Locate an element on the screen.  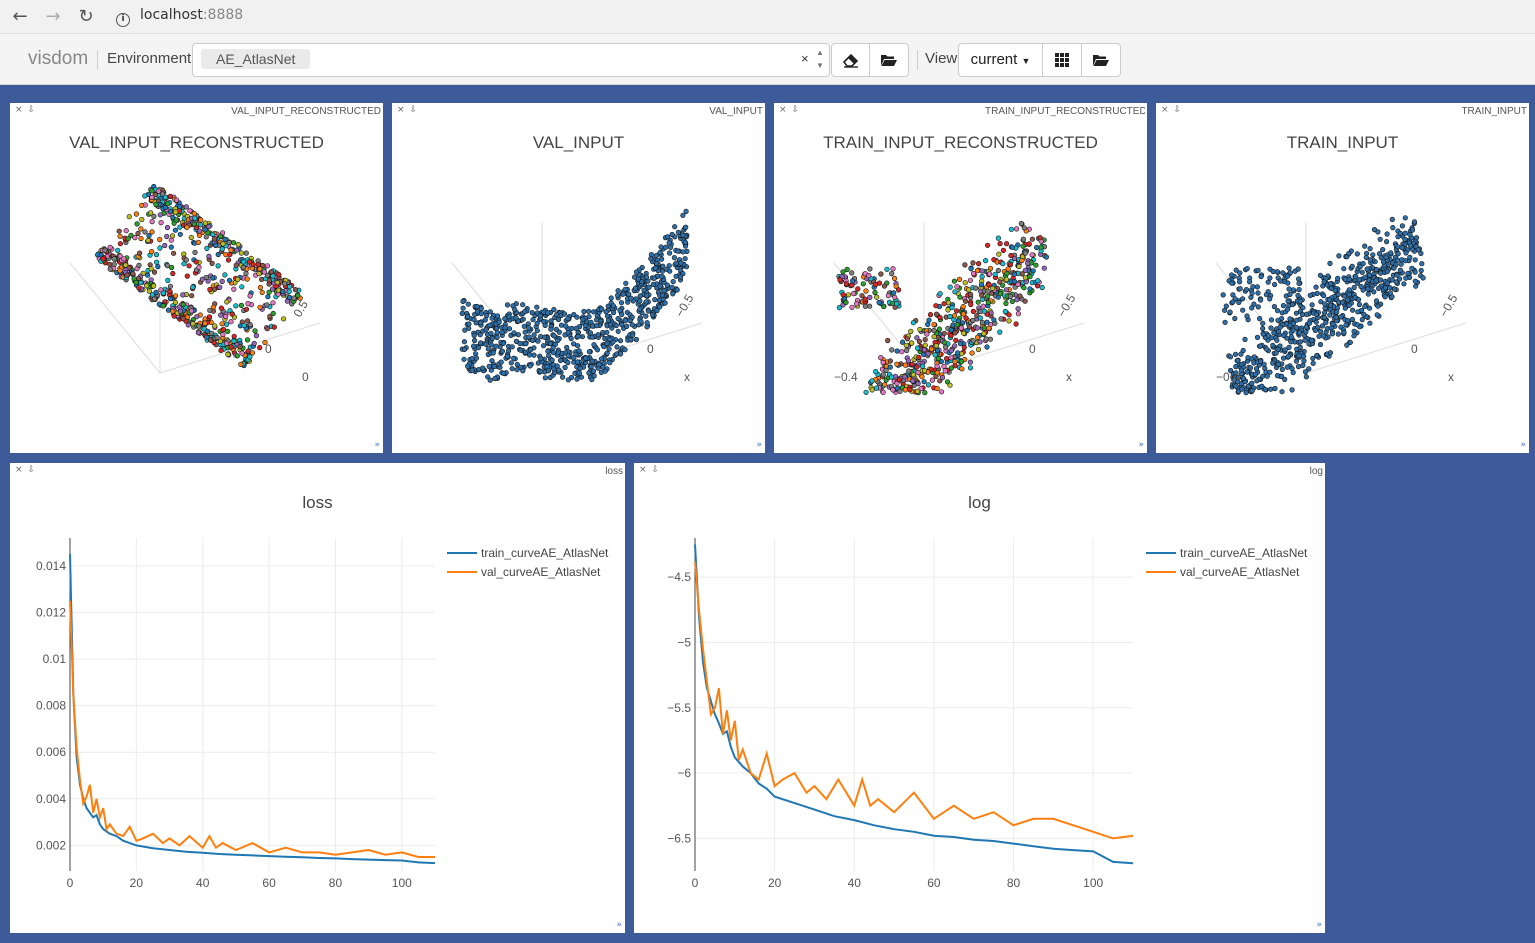
repack-button is located at coordinates (1062, 60).